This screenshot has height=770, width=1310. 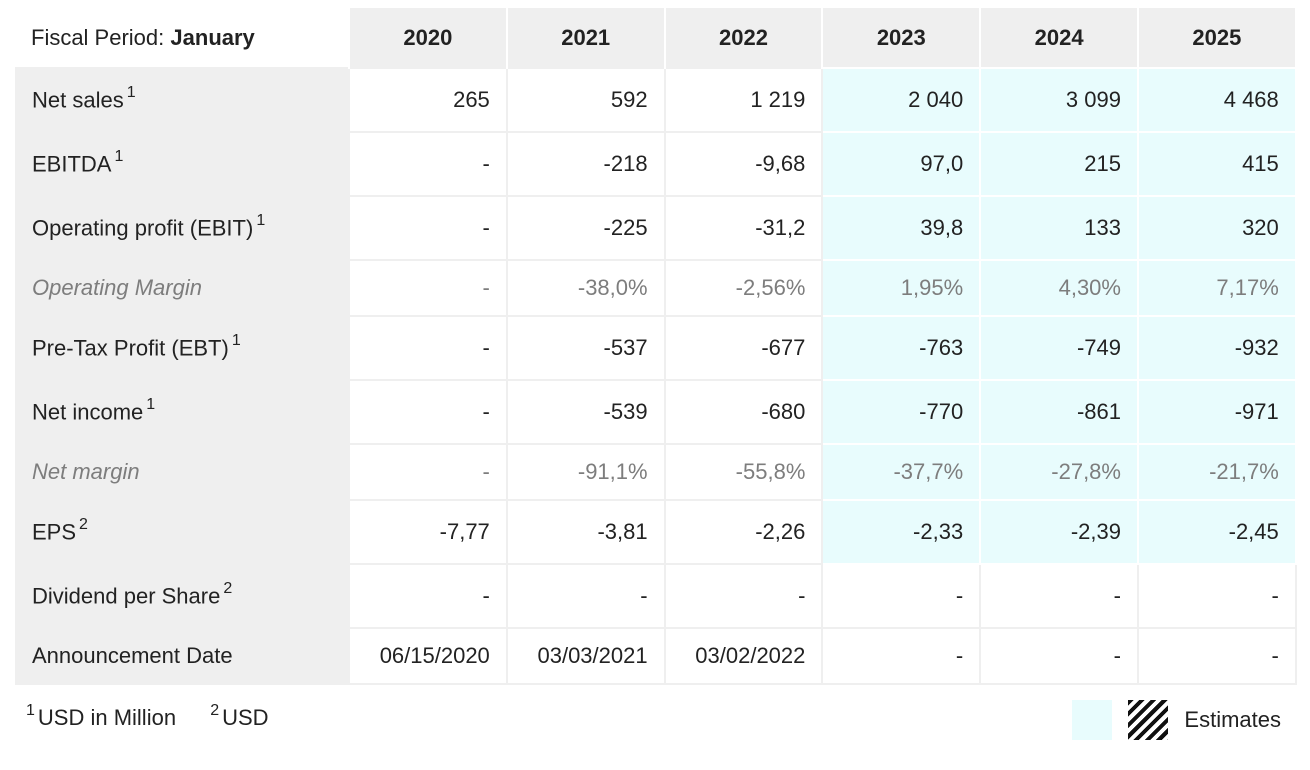 I want to click on row-label-text: Operating Margin, so click(x=117, y=287).